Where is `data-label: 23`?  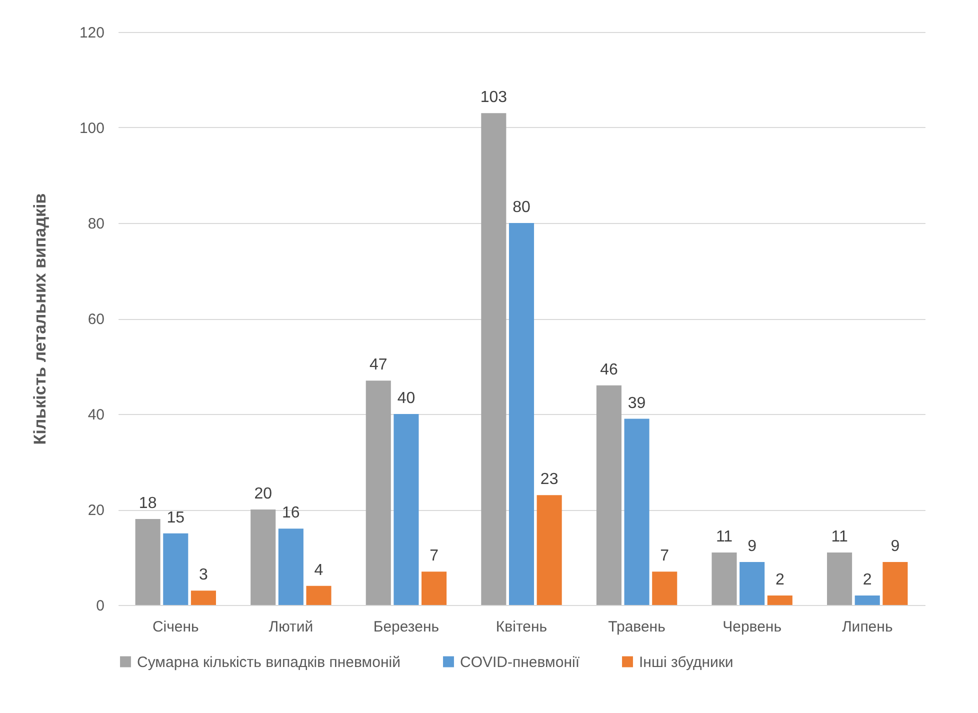
data-label: 23 is located at coordinates (549, 479).